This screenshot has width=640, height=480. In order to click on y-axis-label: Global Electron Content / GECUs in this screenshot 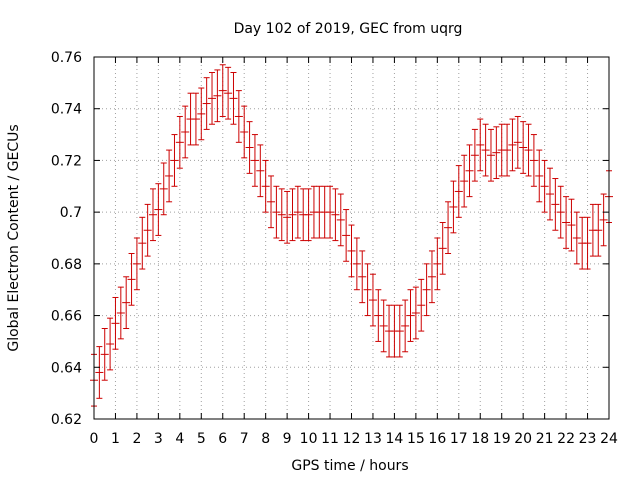, I will do `click(14, 237)`.